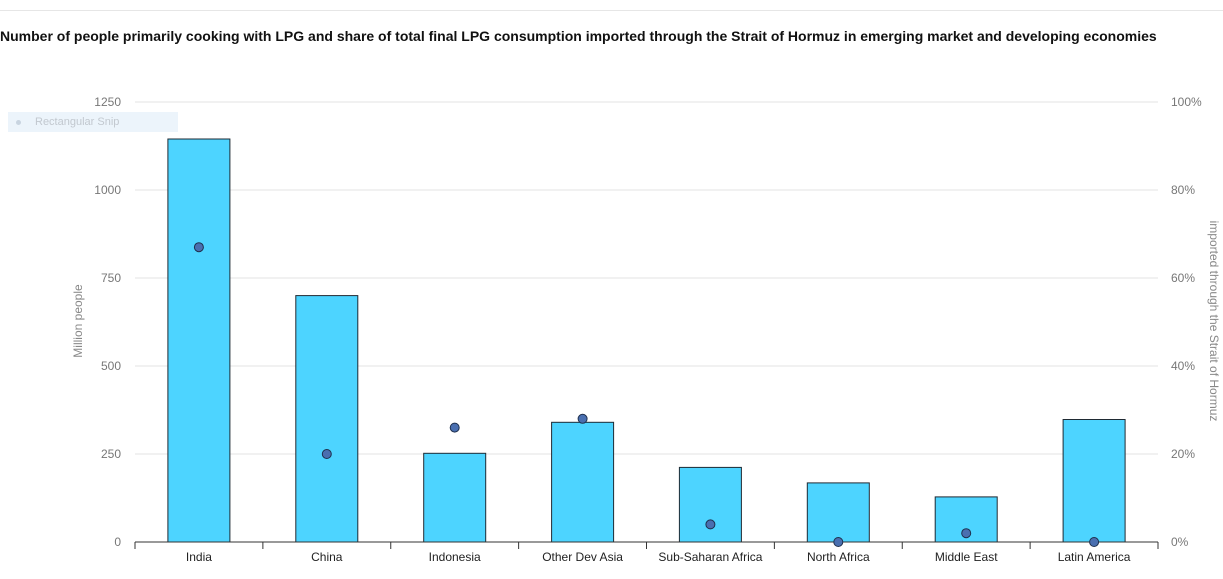 The width and height of the screenshot is (1223, 579). Describe the element at coordinates (1180, 542) in the screenshot. I see `y2-tick-label: 0%` at that location.